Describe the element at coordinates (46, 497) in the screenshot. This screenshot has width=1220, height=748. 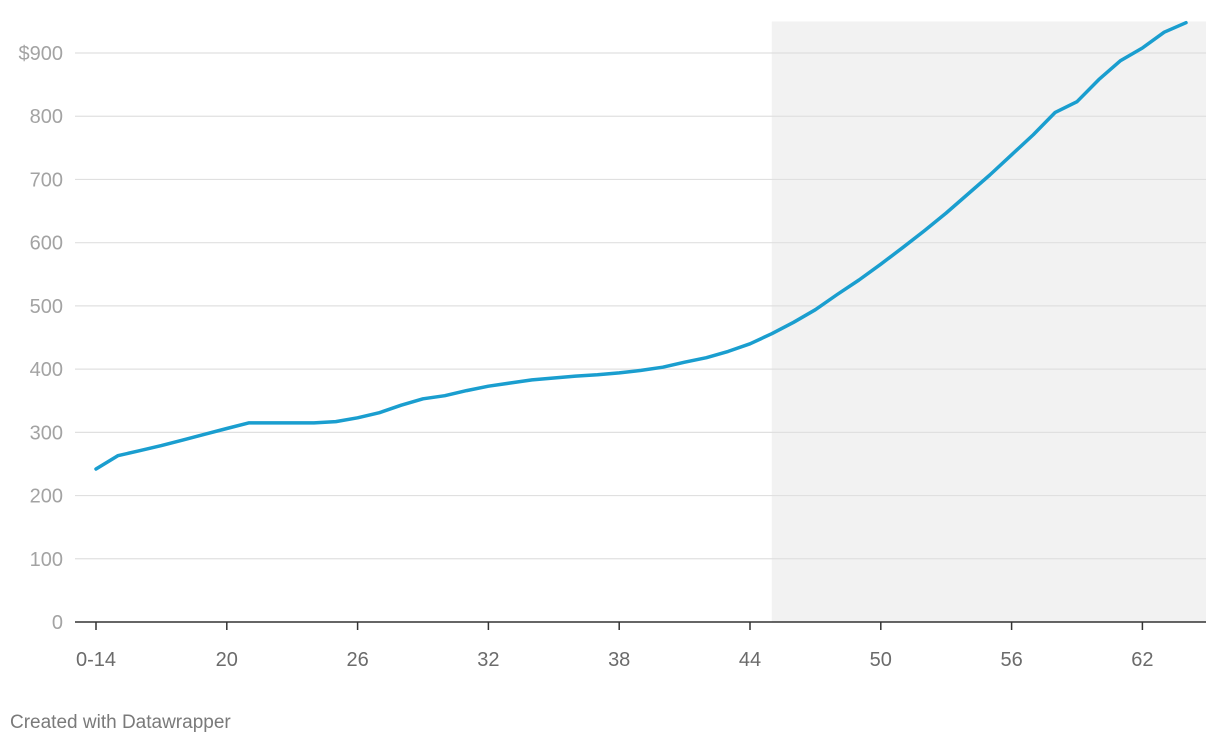
I see `y-tick-label: 200` at that location.